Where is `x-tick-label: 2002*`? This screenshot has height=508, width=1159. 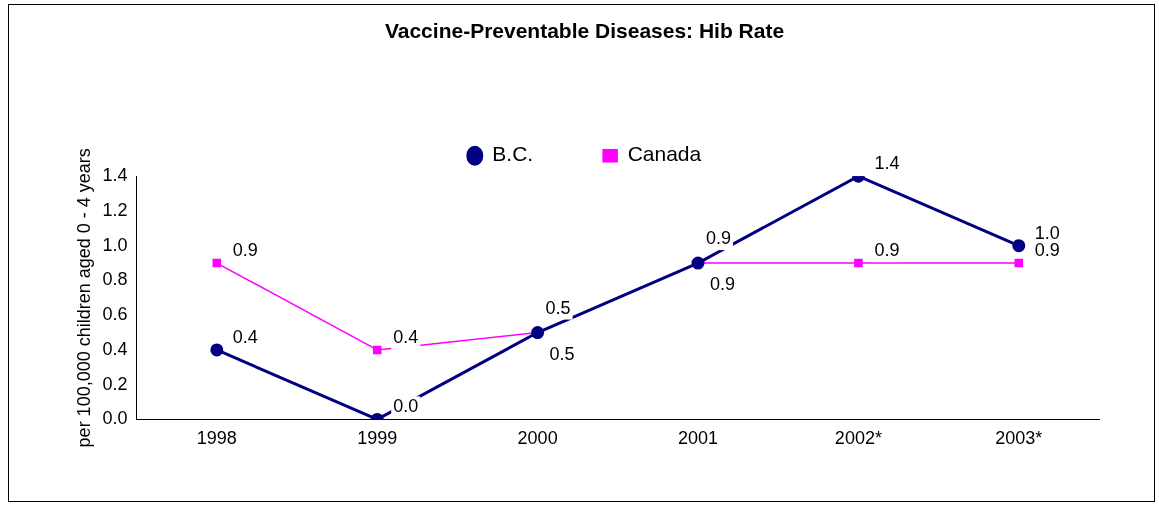 x-tick-label: 2002* is located at coordinates (858, 438).